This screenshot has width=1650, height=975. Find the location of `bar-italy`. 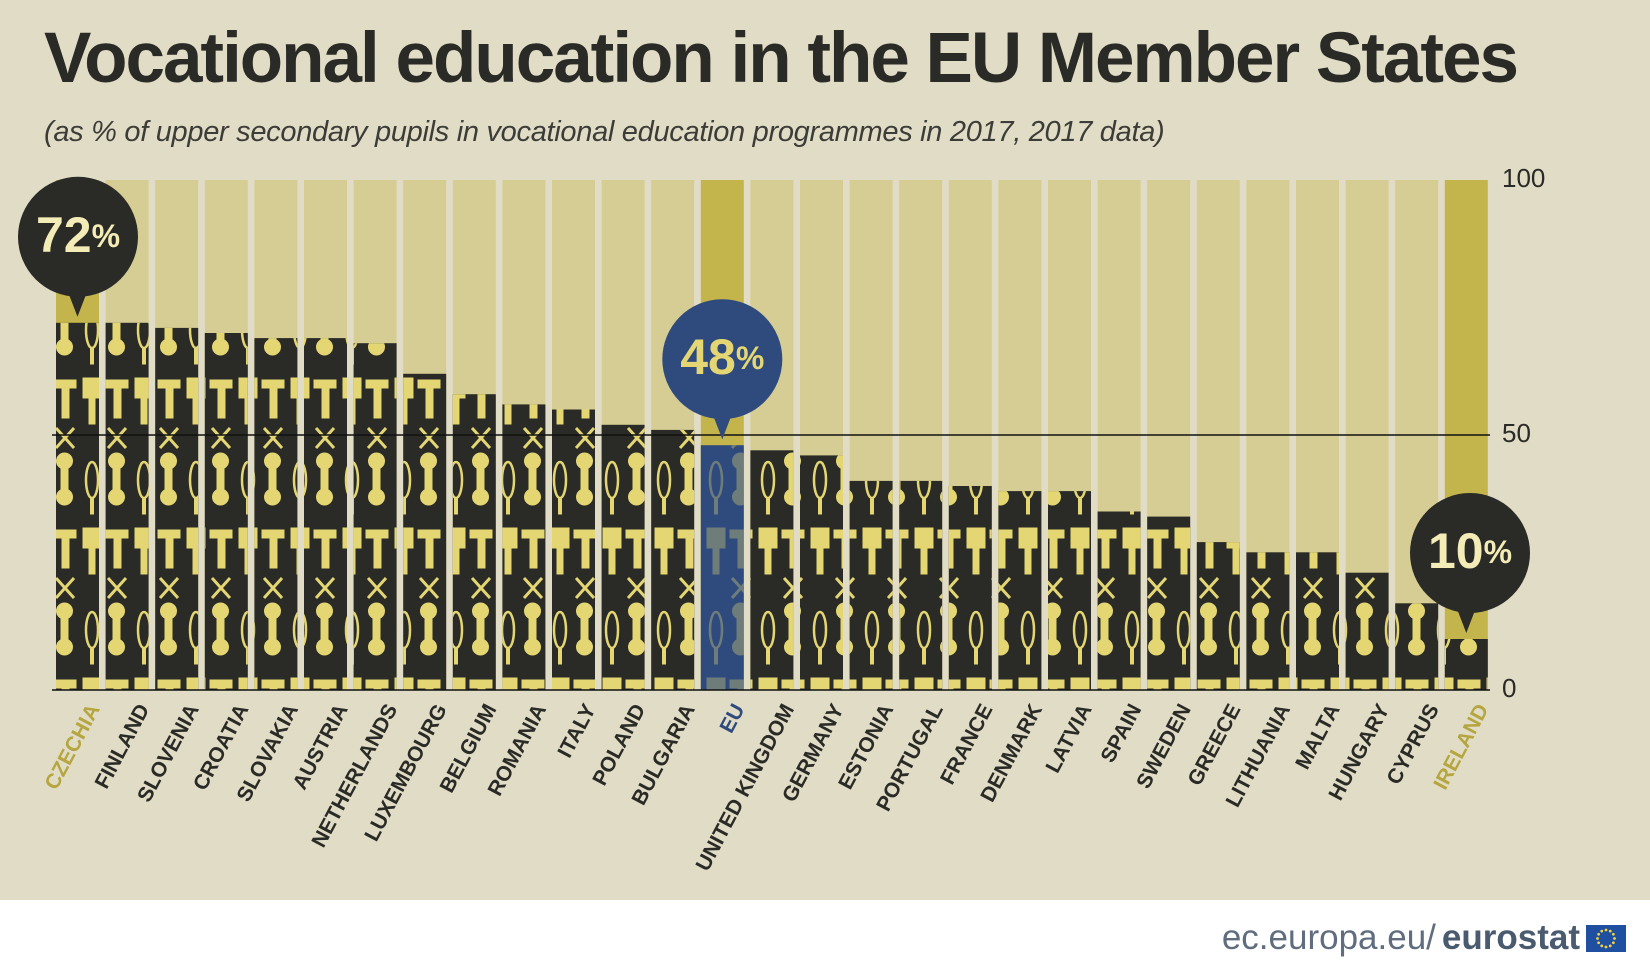

bar-italy is located at coordinates (573, 549).